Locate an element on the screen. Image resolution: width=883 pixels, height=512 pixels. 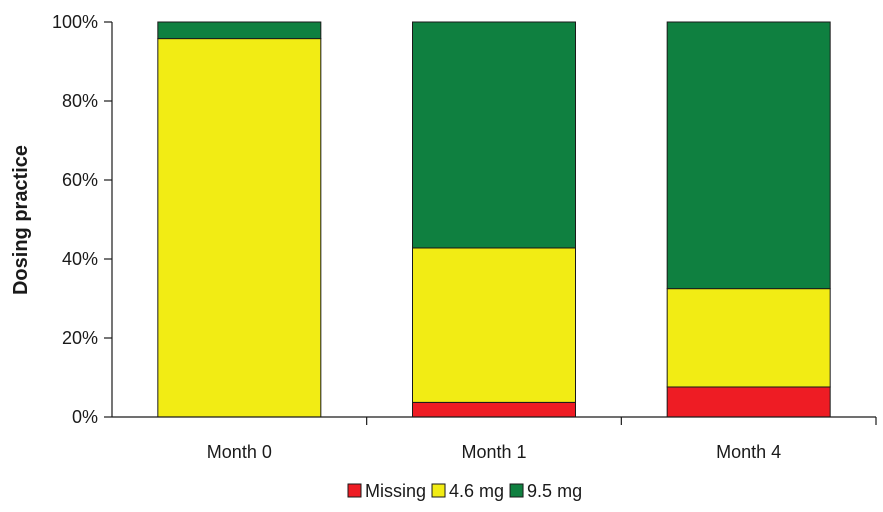
y-axis: 0% 20% 40% 60% 80% 100% is located at coordinates (82, 219).